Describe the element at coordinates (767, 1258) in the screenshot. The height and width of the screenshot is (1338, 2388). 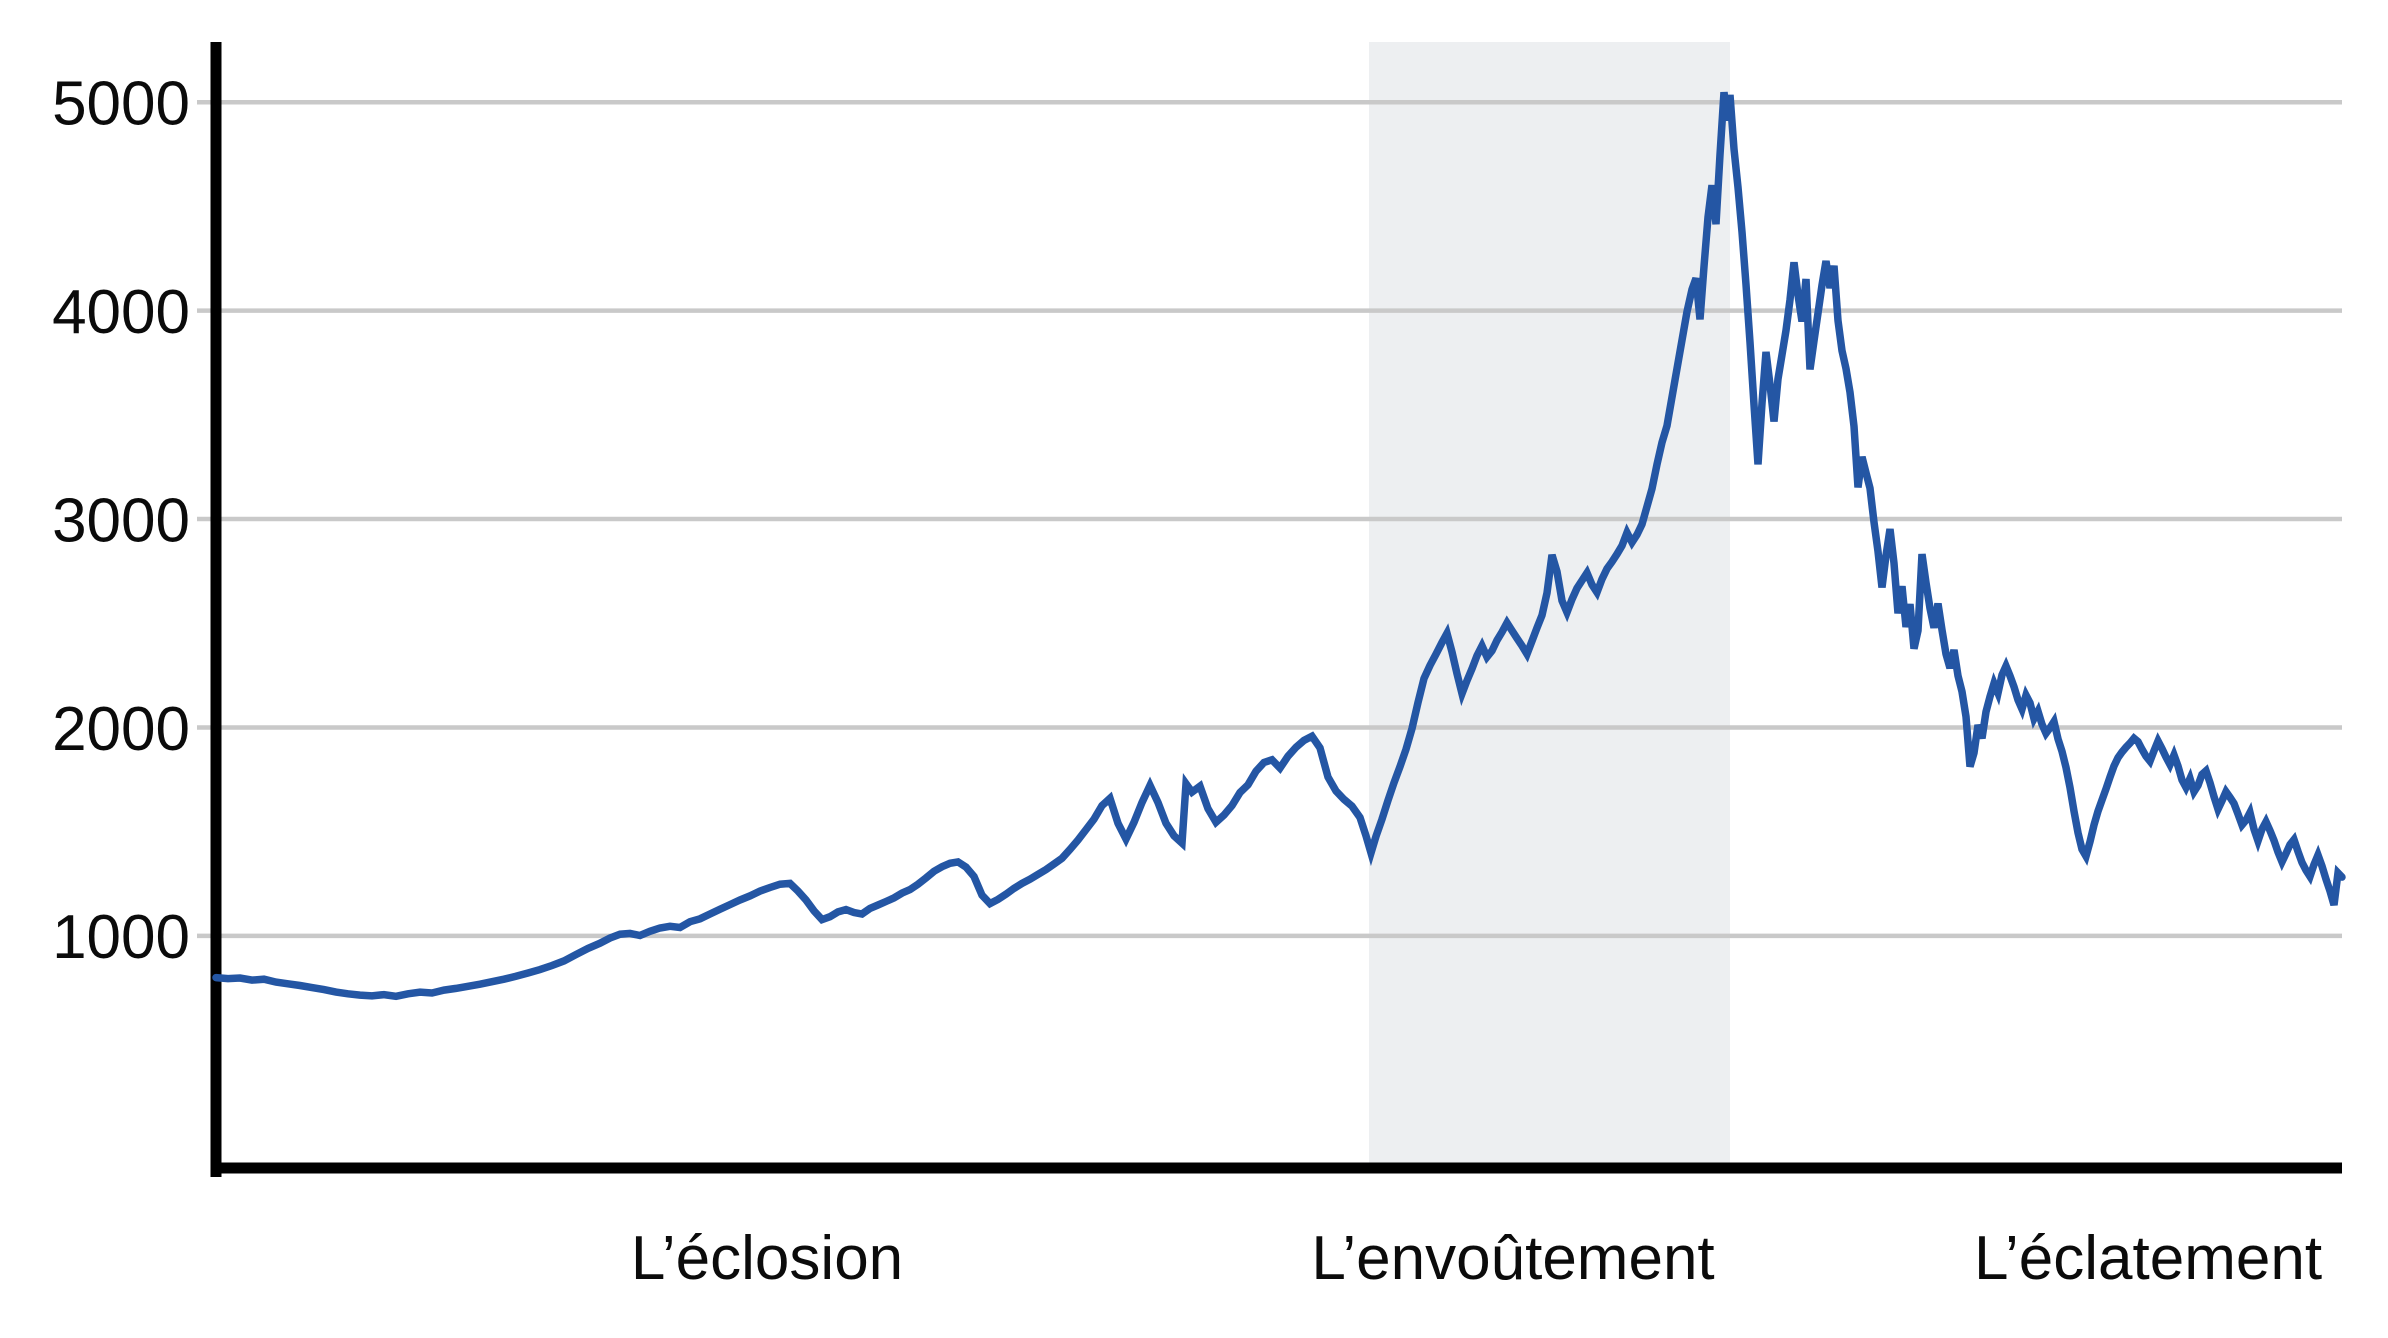
I see `x-axis-phase-label-1: L’éclosion` at that location.